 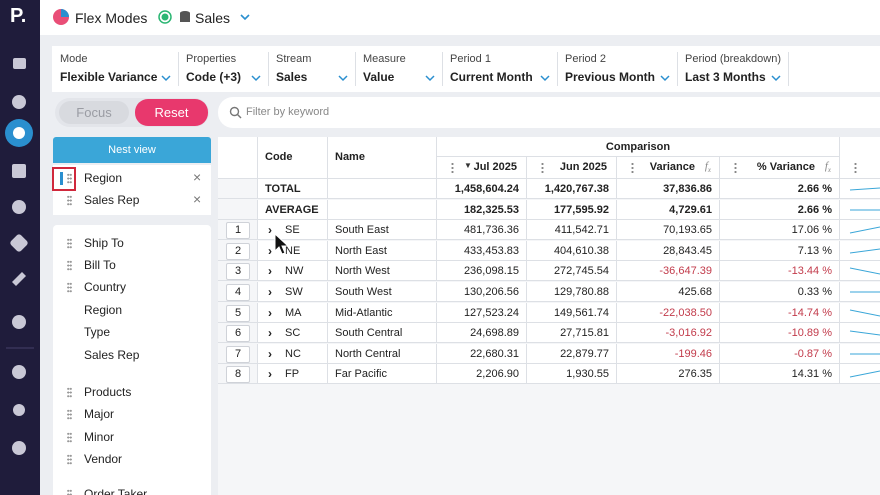 What do you see at coordinates (18, 16) in the screenshot?
I see `logo: P.` at bounding box center [18, 16].